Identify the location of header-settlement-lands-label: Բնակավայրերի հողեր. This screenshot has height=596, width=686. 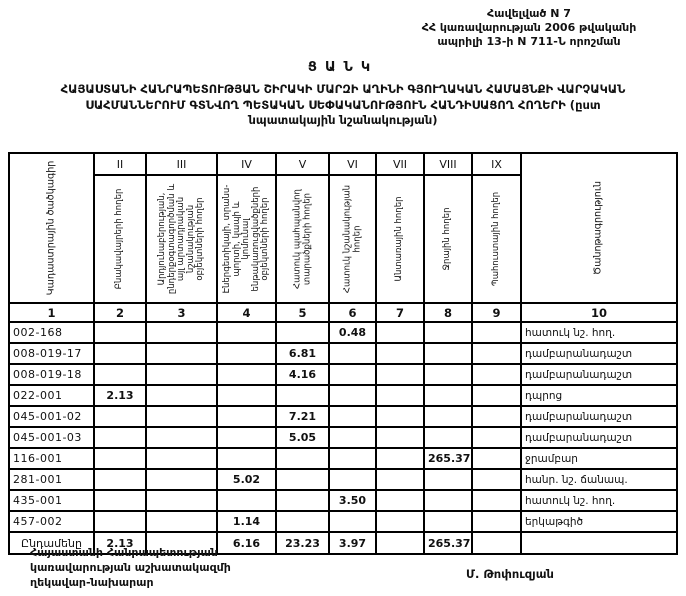
(119, 239).